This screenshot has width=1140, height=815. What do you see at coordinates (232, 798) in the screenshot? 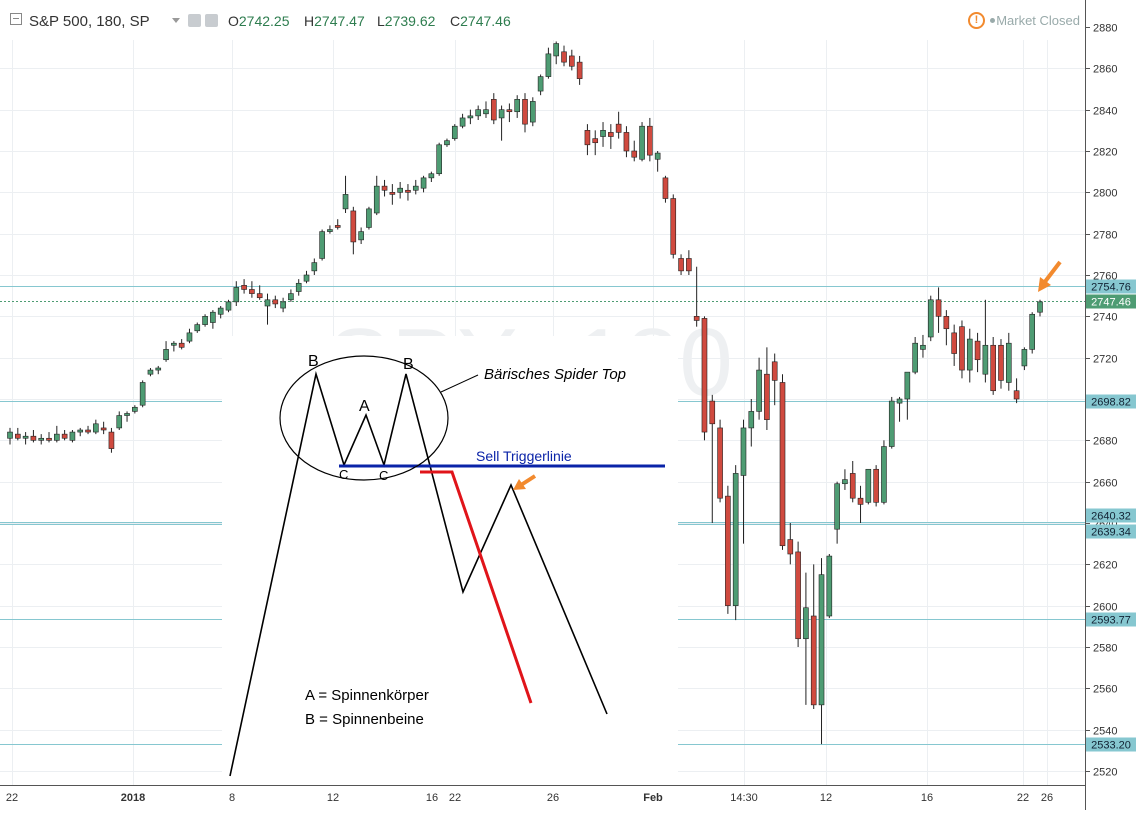
I see `x-tick-label: 8` at bounding box center [232, 798].